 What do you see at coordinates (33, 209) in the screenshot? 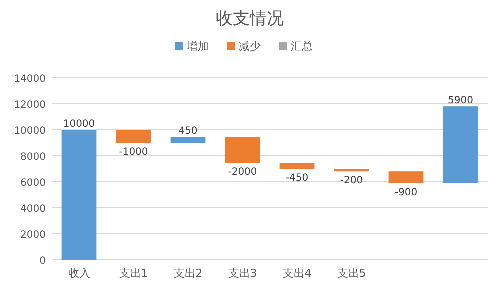
I see `y-tick-label: 4000` at bounding box center [33, 209].